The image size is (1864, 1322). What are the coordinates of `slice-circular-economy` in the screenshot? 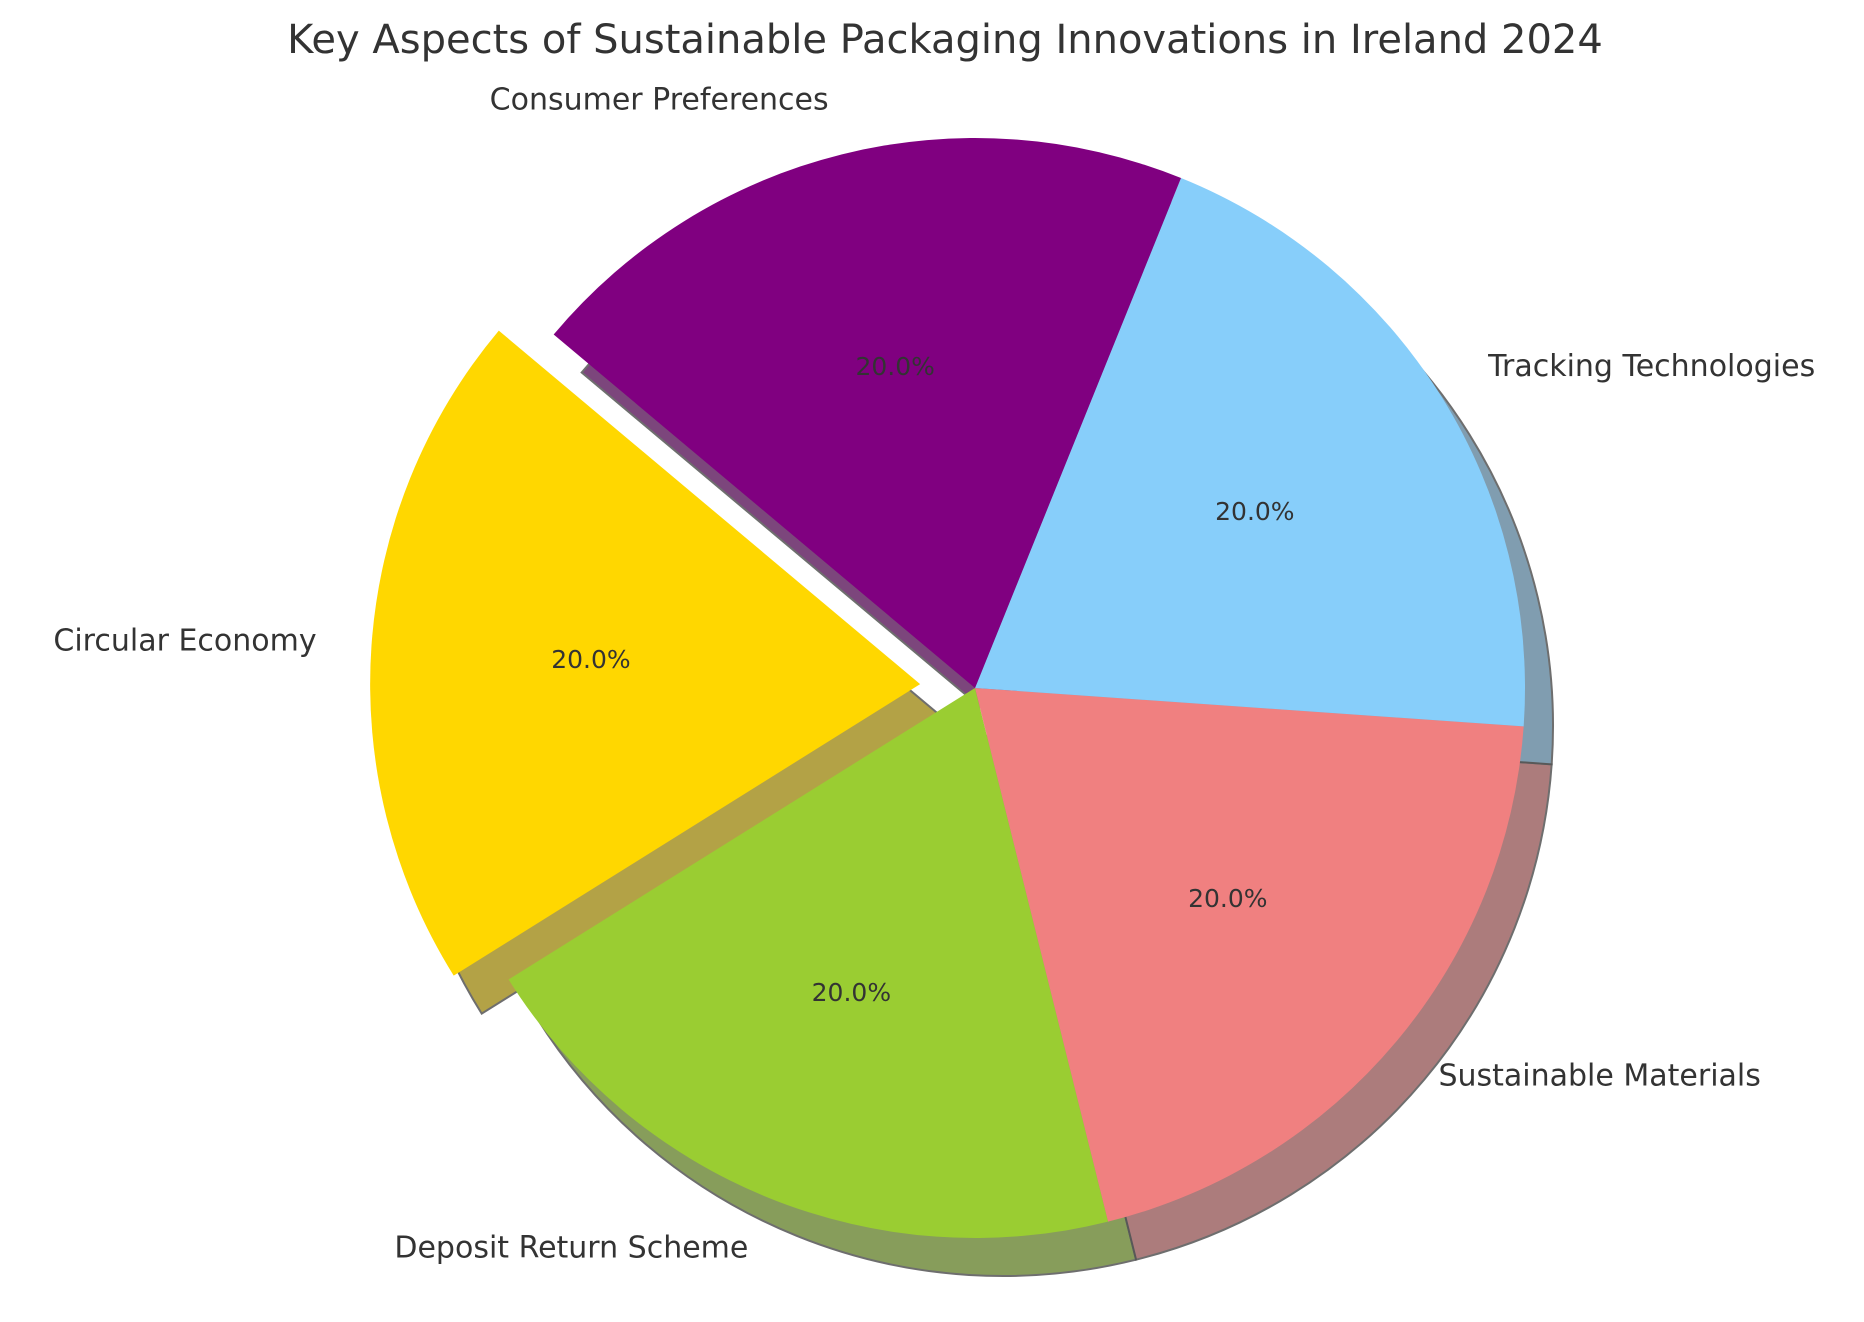 It's located at (645, 653).